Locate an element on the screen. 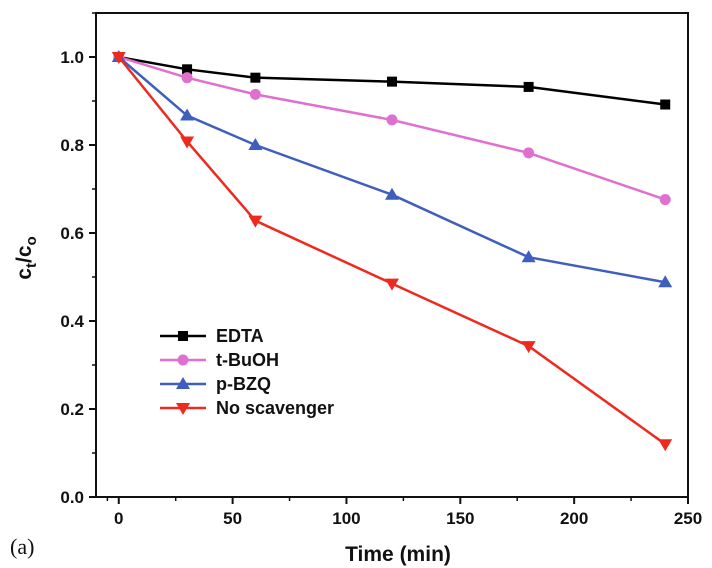 This screenshot has height=568, width=712. x-tick-label: 50 is located at coordinates (232, 518).